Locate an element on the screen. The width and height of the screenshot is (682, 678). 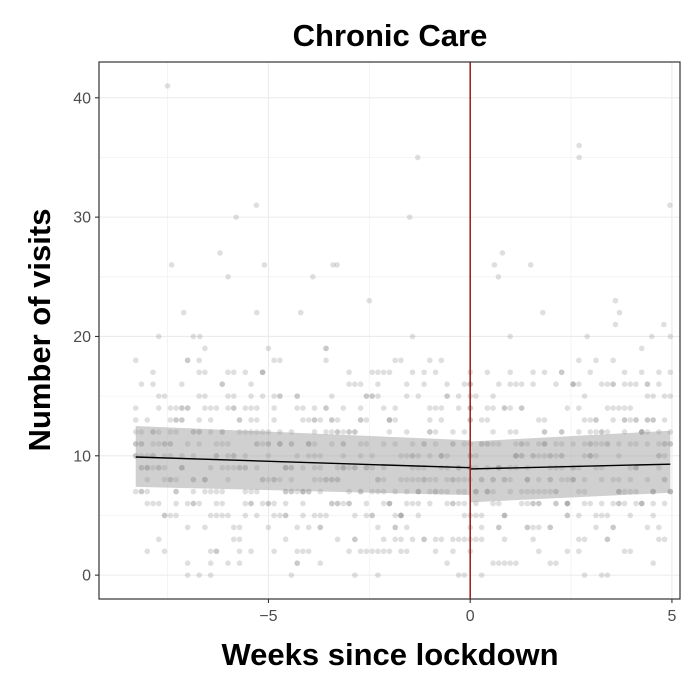
chart-title: Chronic Care is located at coordinates (390, 35).